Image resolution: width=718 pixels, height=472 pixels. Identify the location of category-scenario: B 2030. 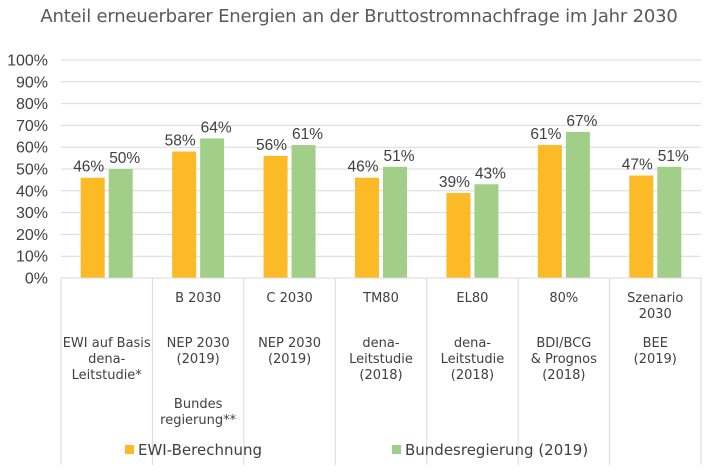
(198, 298).